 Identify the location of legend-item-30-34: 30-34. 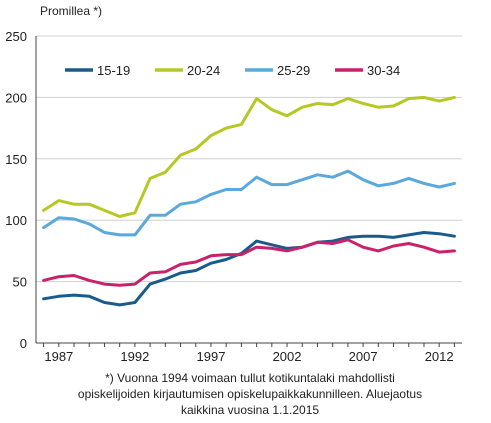
(367, 70).